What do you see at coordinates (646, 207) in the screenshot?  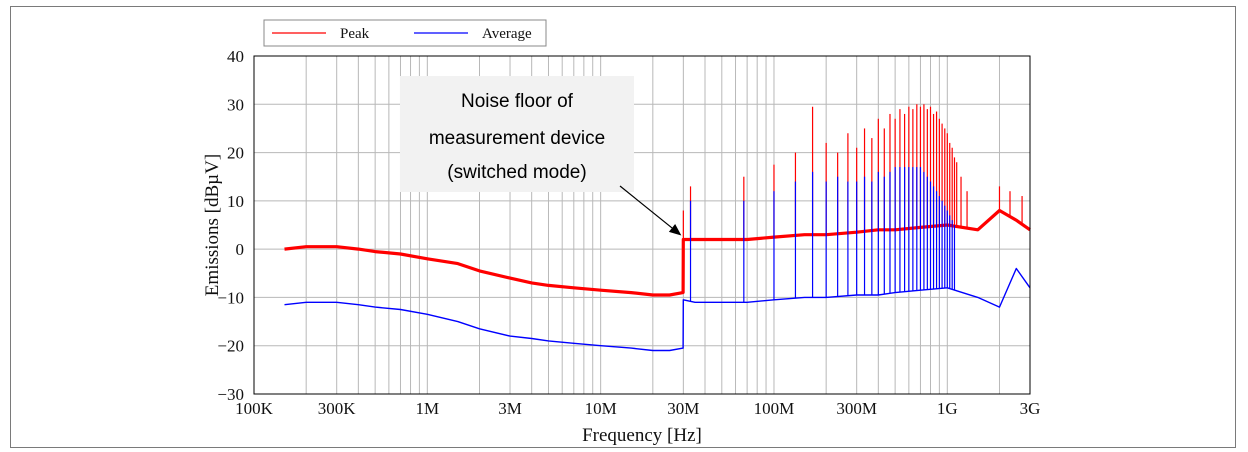 I see `annotation-arrow` at bounding box center [646, 207].